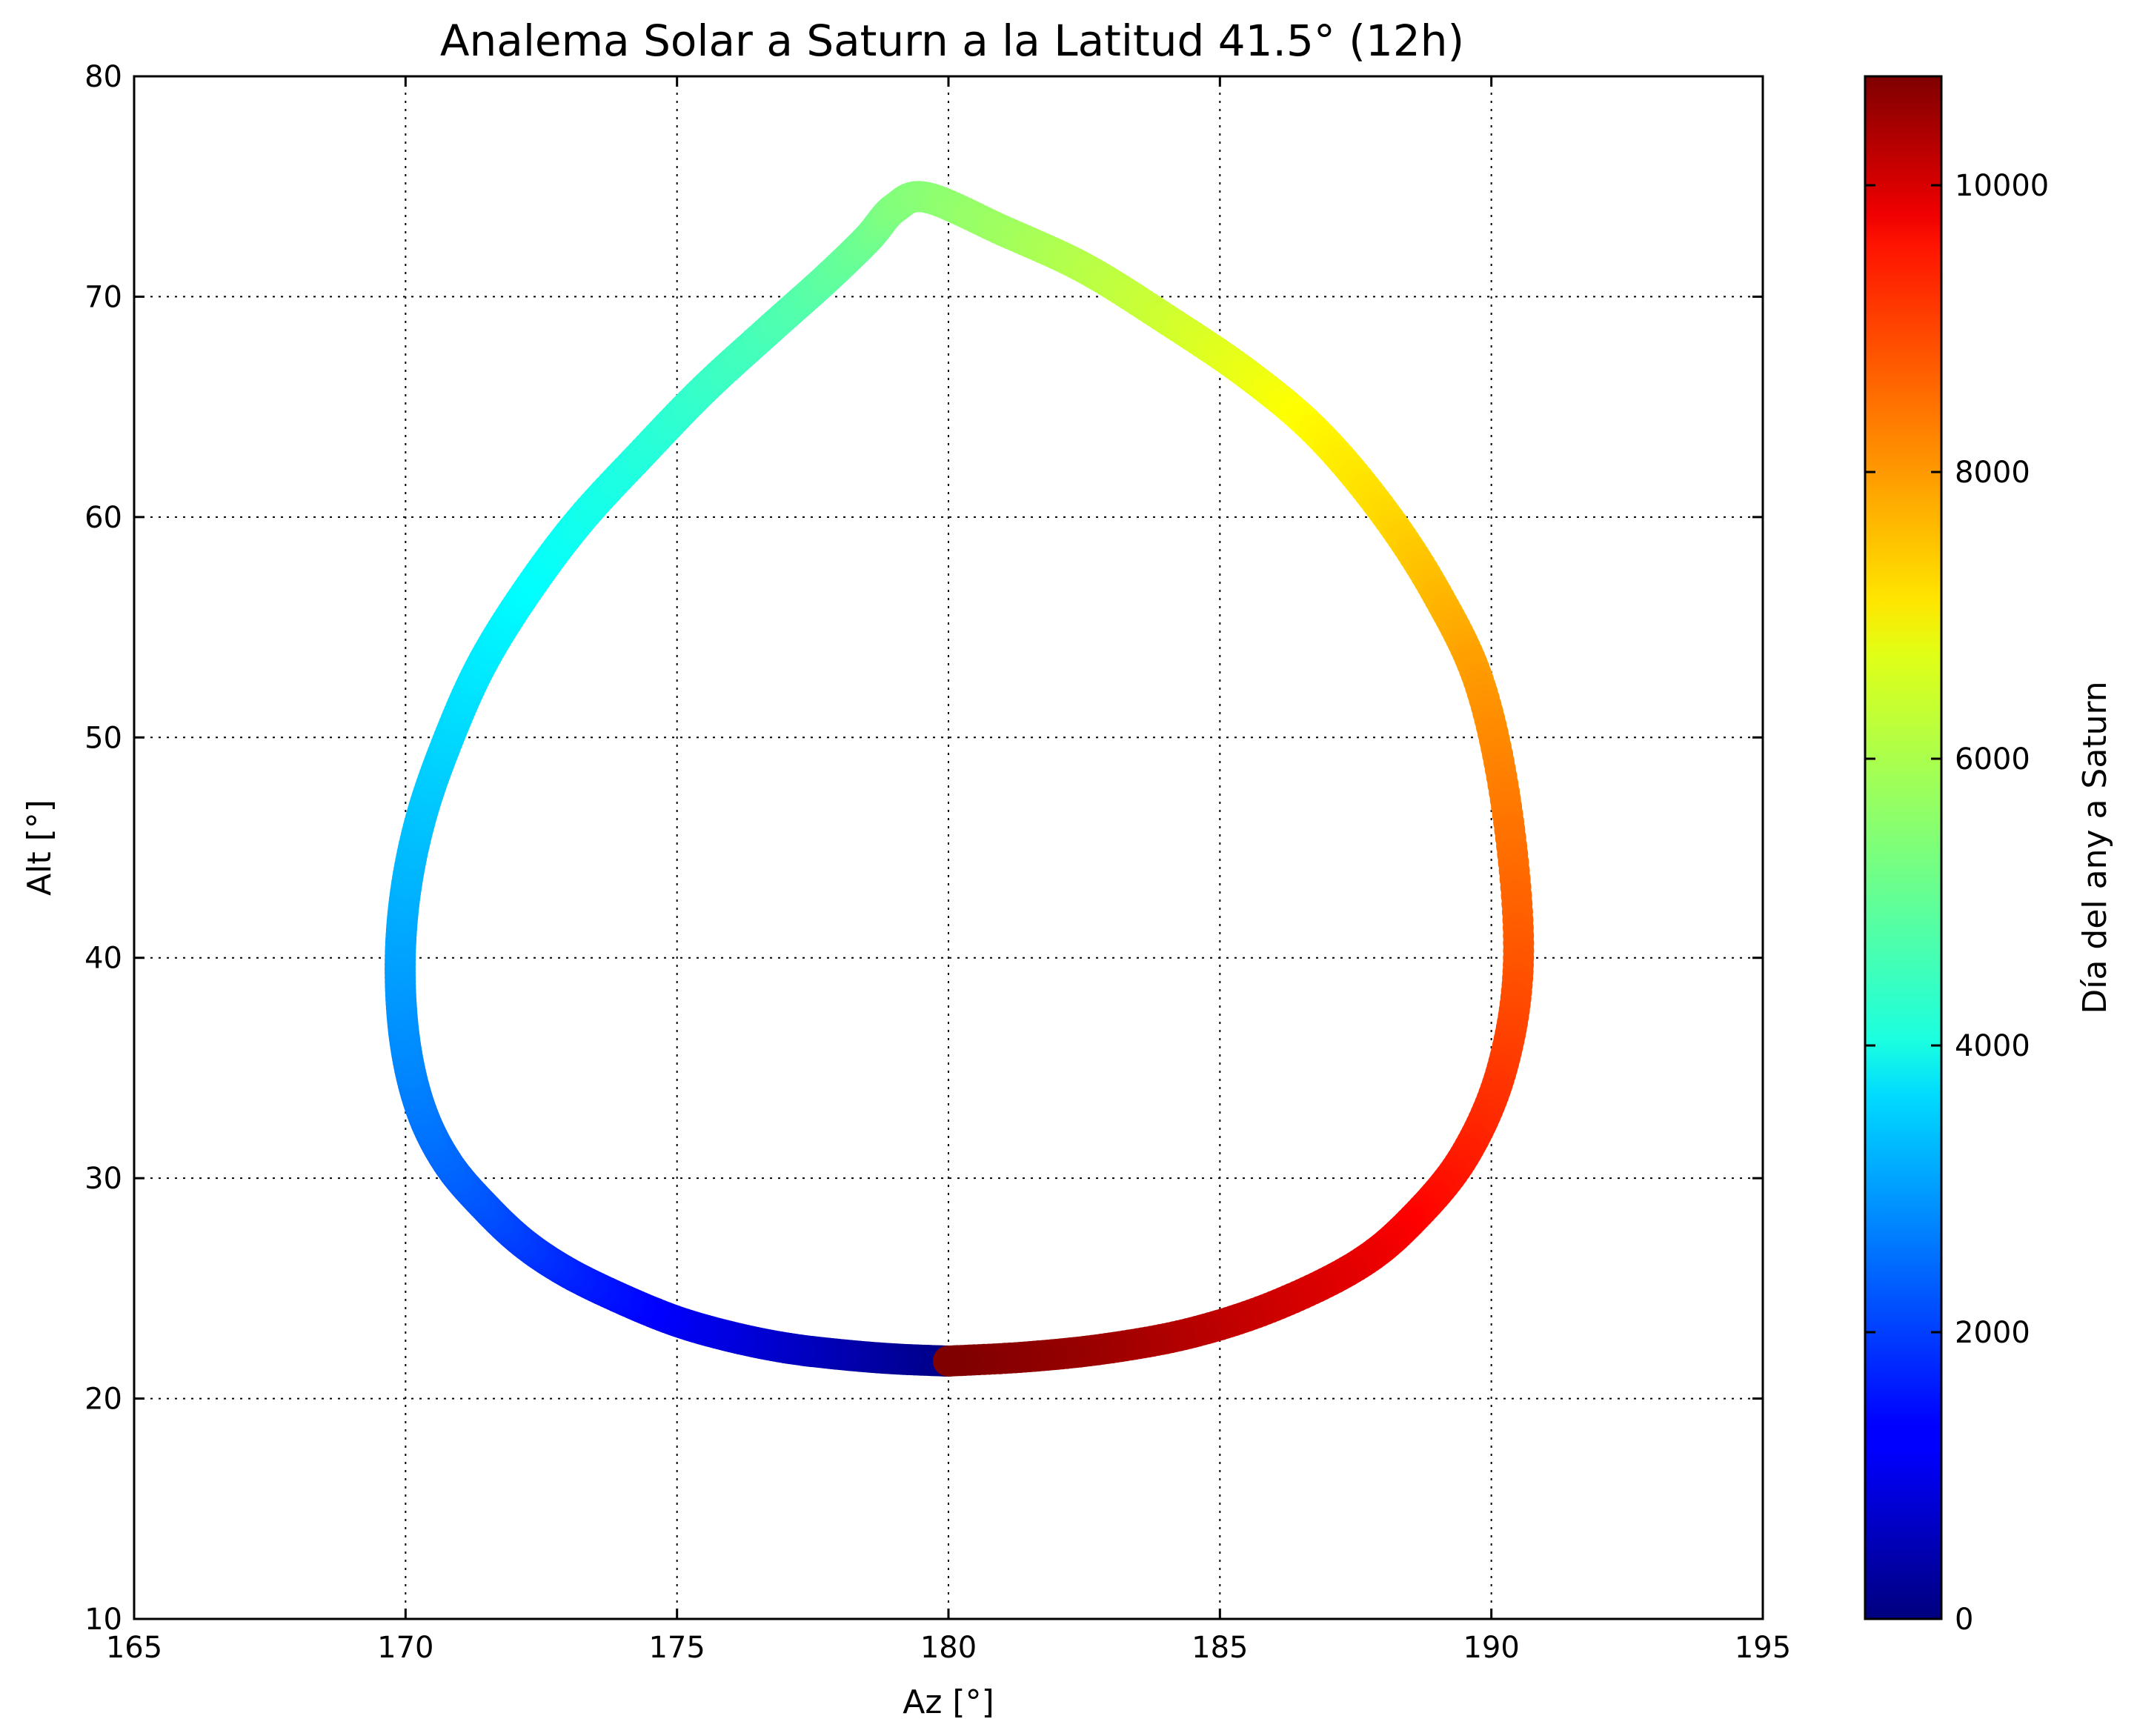  I want to click on x-tick-label: 195, so click(1763, 1648).